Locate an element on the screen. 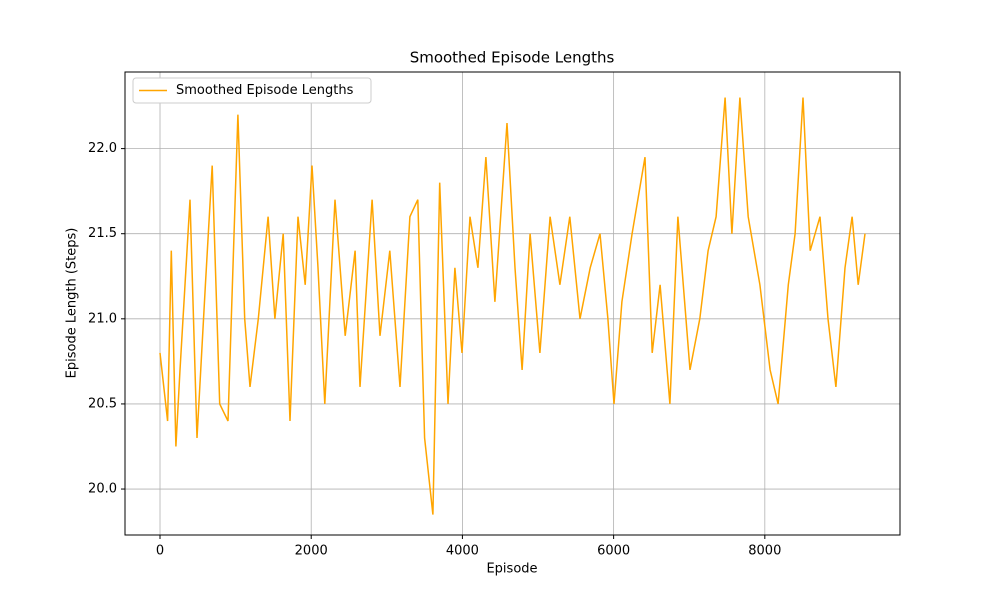 Image resolution: width=1000 pixels, height=604 pixels. chart-title: Smoothed Episode Lengths is located at coordinates (512, 58).